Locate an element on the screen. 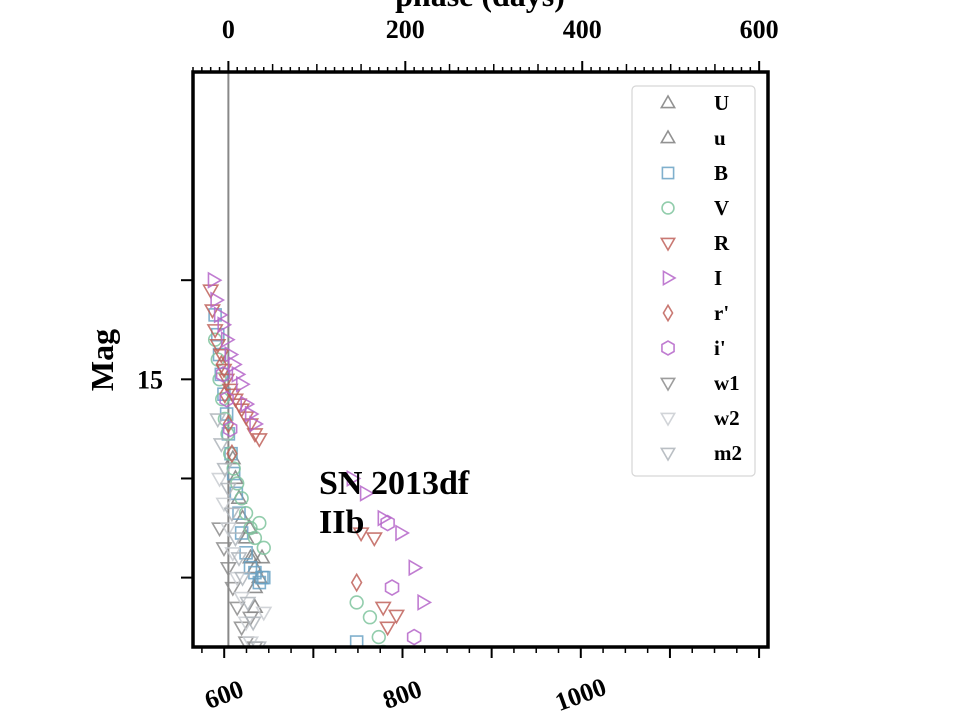 Image resolution: width=960 pixels, height=720 pixels. legend-label: w1 is located at coordinates (727, 383).